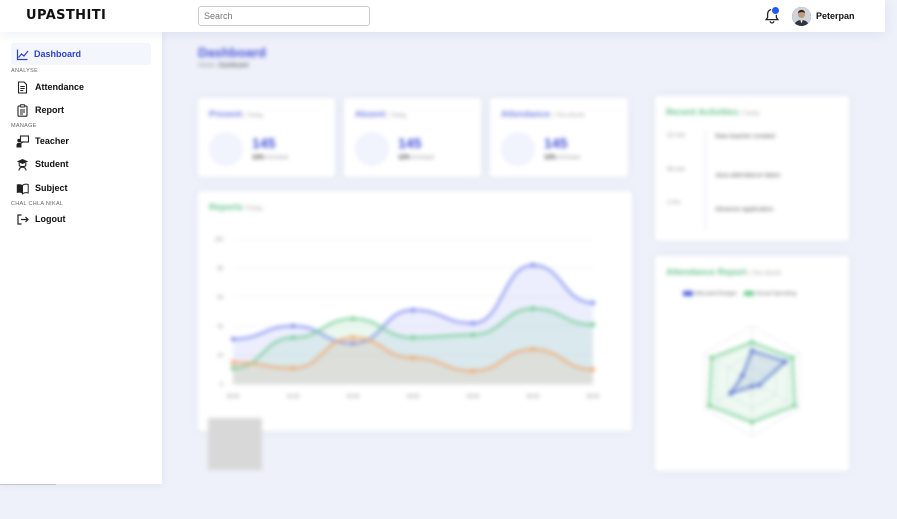  I want to click on sidebar-item-subject: Subject, so click(81, 188).